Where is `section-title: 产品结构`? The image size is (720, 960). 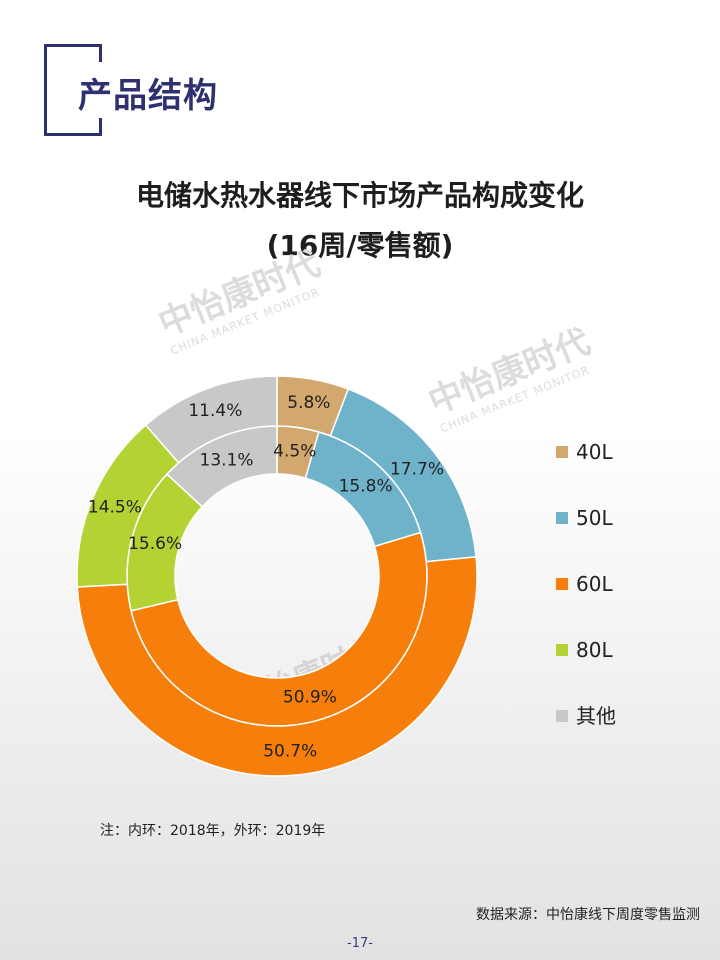
section-title: 产品结构 is located at coordinates (148, 96).